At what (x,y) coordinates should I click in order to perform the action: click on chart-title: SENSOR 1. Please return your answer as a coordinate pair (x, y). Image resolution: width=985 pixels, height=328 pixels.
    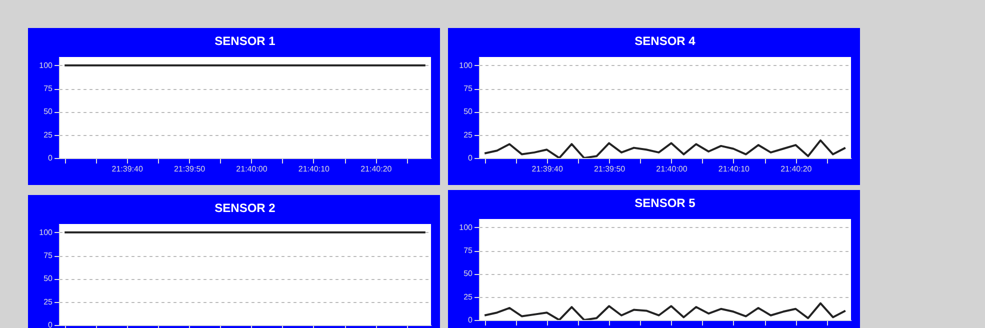
    Looking at the image, I should click on (245, 41).